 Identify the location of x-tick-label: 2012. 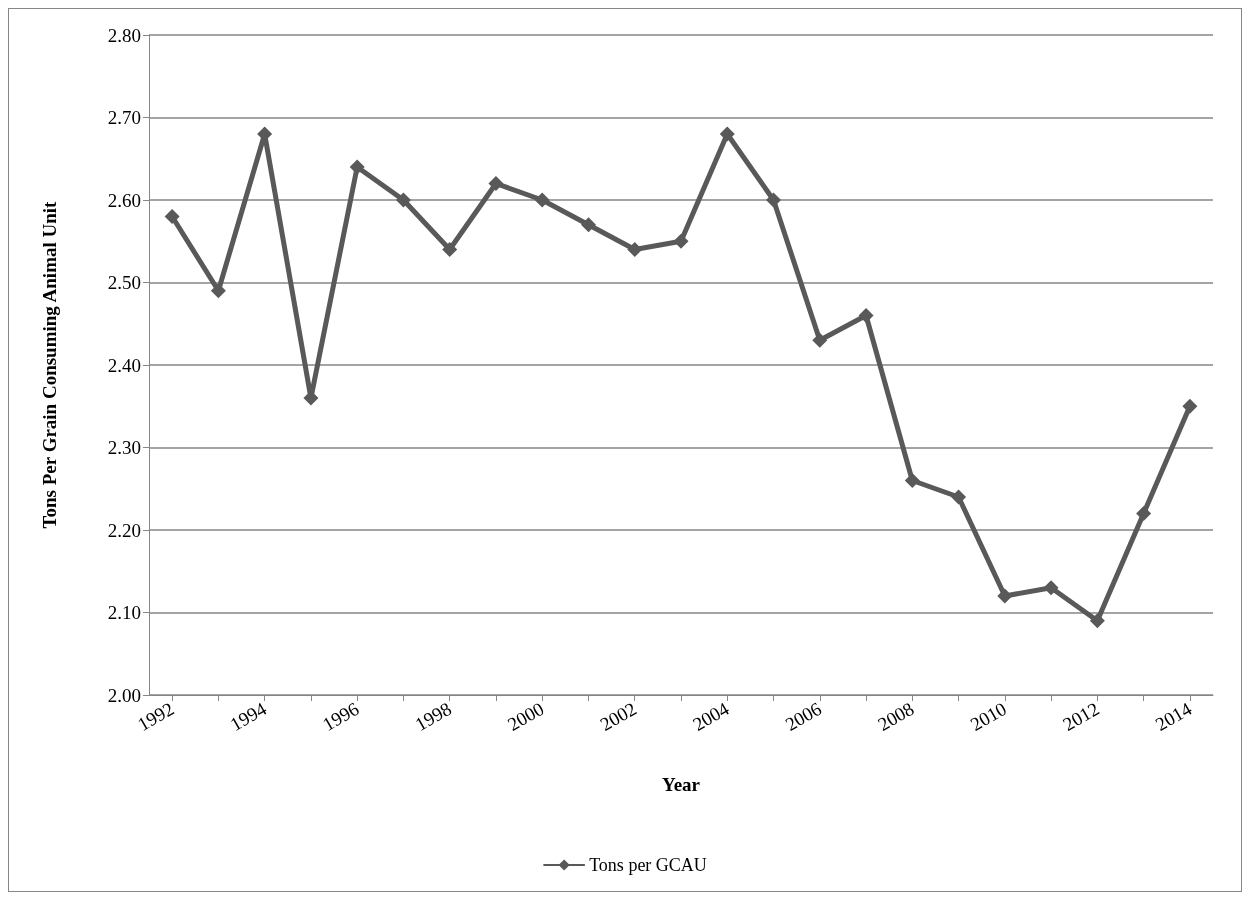
(1081, 716).